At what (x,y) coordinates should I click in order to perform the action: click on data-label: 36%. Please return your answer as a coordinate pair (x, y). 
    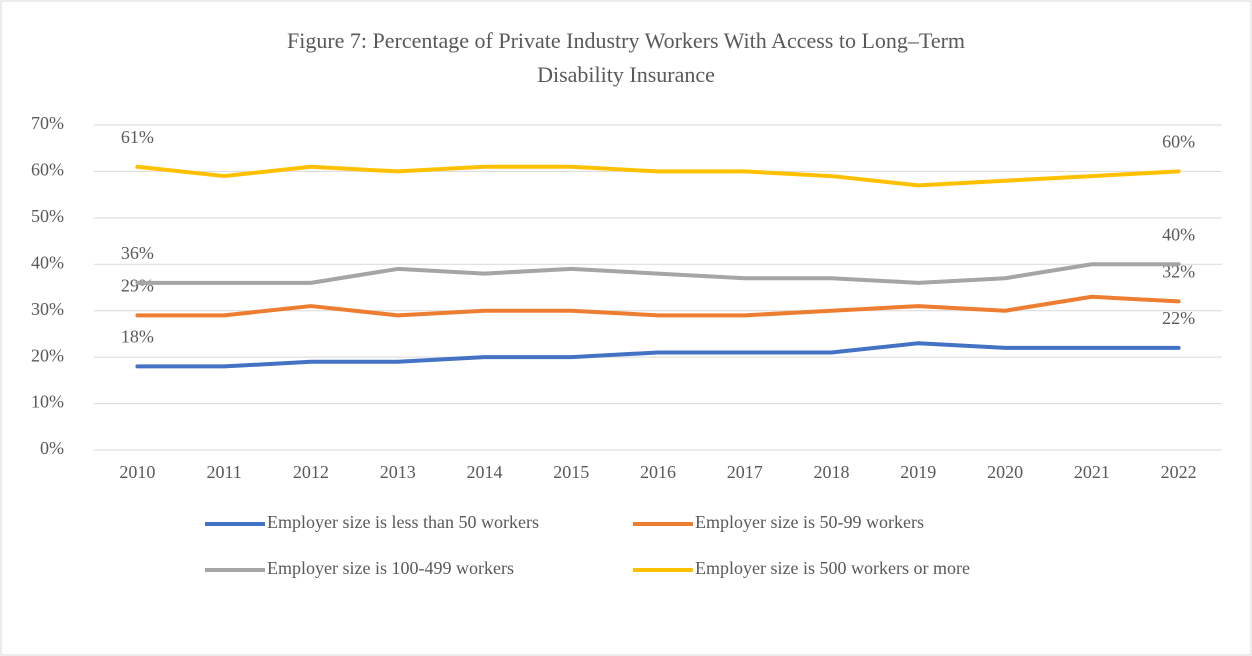
    Looking at the image, I should click on (137, 253).